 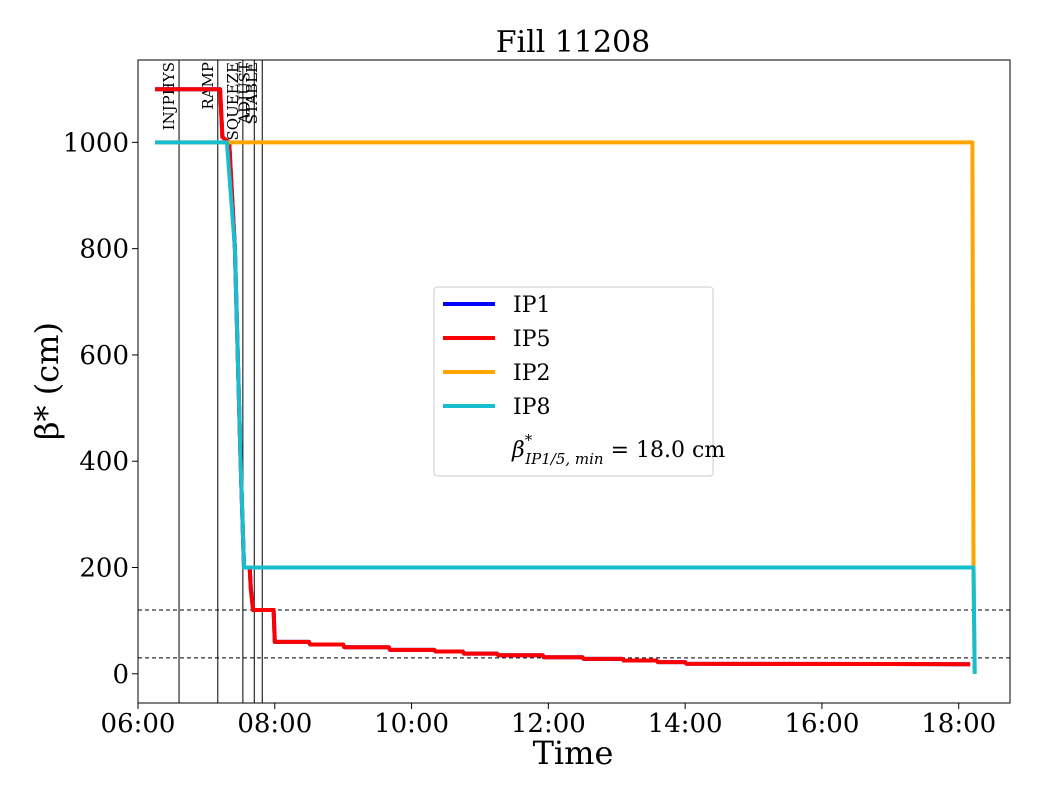 I want to click on x-axis-label: Time, so click(x=573, y=753).